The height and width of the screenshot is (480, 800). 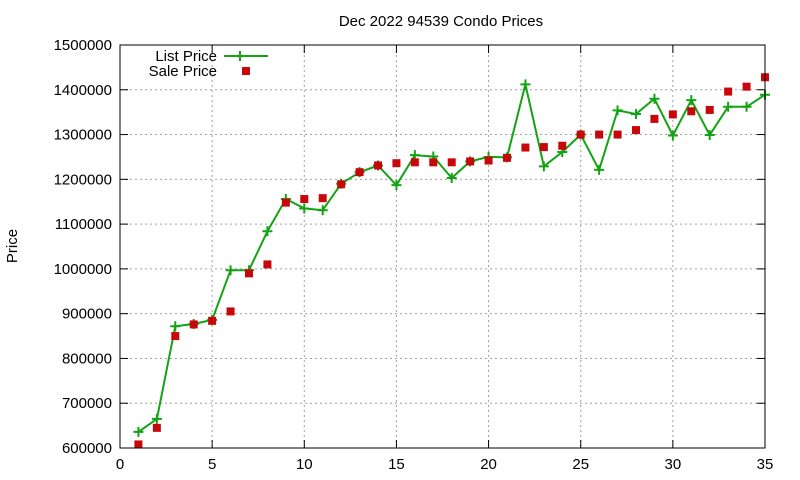 I want to click on x-tick-label: 25, so click(x=580, y=464).